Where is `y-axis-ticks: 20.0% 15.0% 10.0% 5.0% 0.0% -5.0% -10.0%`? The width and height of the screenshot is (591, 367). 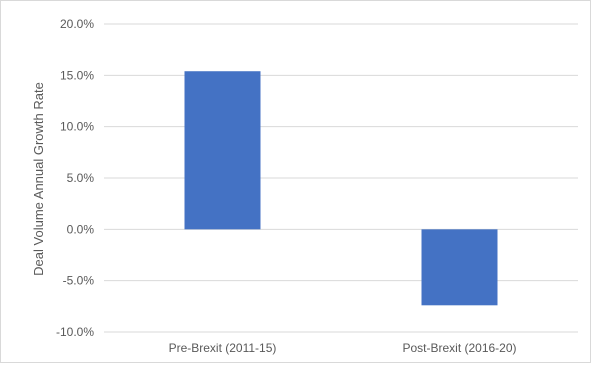
y-axis-ticks: 20.0% 15.0% 10.0% 5.0% 0.0% -5.0% -10.0% is located at coordinates (75, 178).